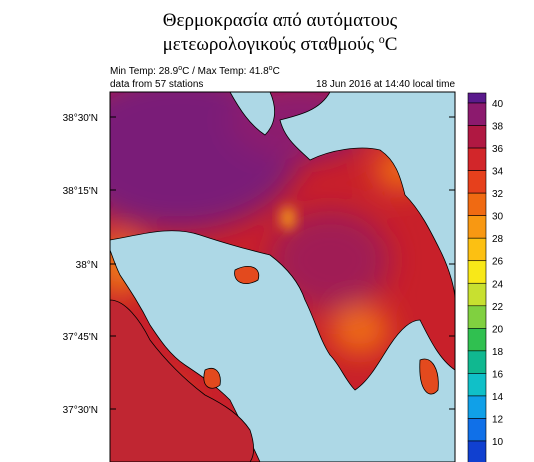 The width and height of the screenshot is (534, 462). I want to click on colorbar-label: 26, so click(498, 262).